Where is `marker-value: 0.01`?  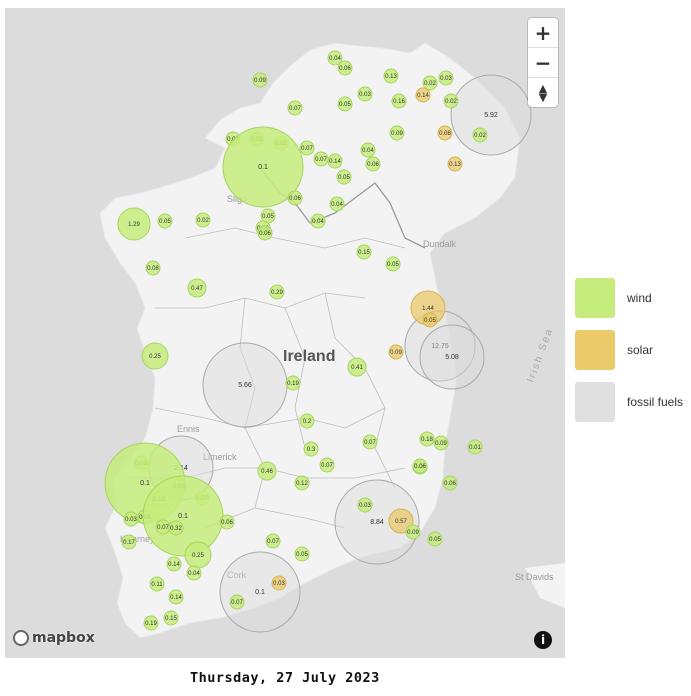
marker-value: 0.01 is located at coordinates (475, 448).